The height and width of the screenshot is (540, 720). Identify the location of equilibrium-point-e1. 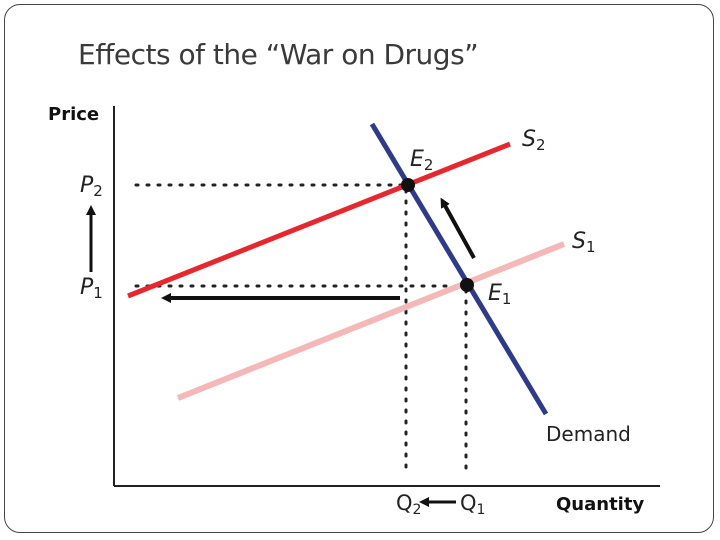
(467, 285).